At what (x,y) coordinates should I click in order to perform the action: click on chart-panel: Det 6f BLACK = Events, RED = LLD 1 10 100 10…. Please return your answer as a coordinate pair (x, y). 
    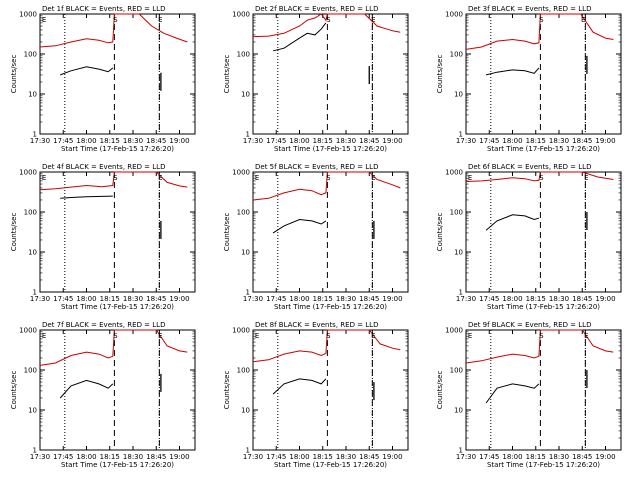
    Looking at the image, I should click on (529, 237).